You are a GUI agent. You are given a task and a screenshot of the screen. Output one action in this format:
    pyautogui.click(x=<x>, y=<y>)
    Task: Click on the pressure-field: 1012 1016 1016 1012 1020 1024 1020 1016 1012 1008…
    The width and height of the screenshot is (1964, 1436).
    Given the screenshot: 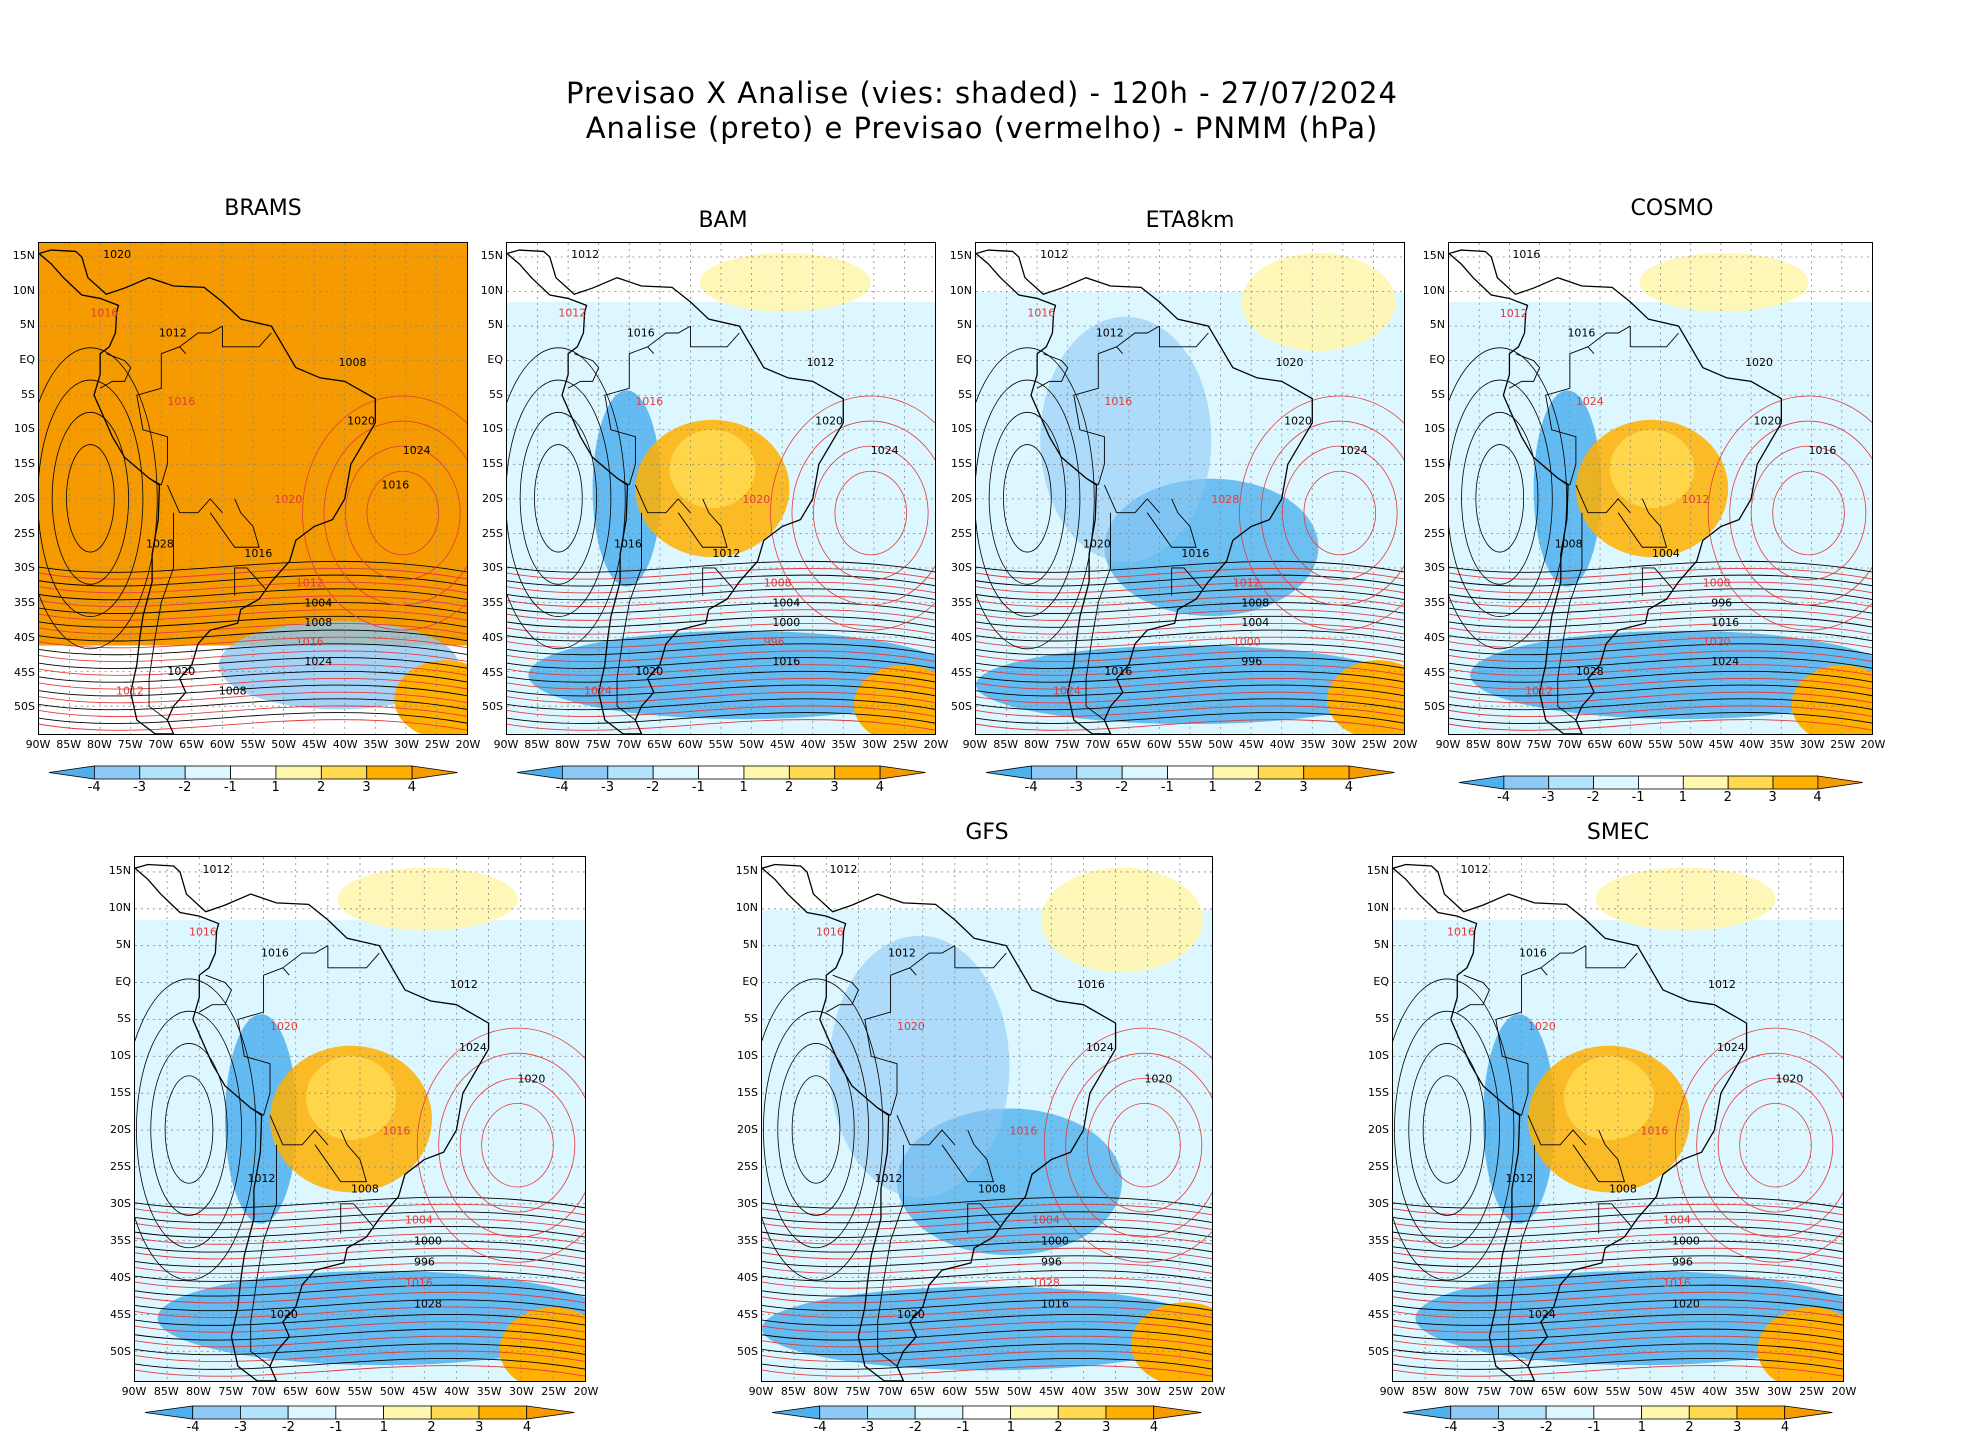 What is the action you would take?
    pyautogui.click(x=360, y=1119)
    